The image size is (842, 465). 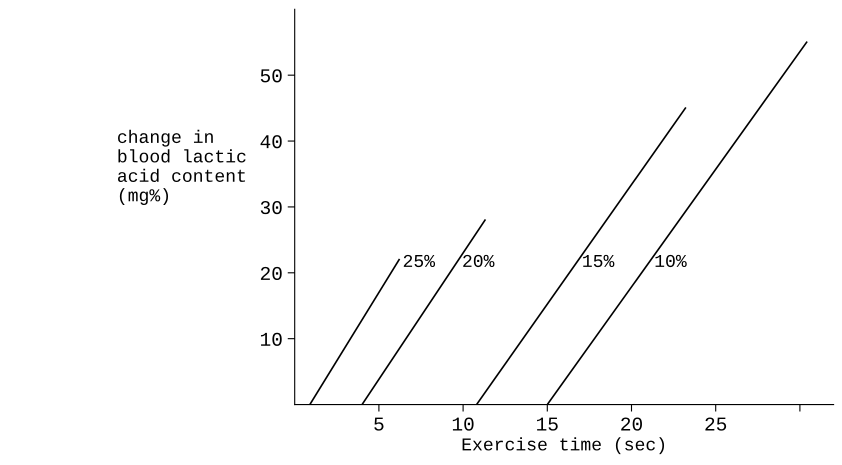 I want to click on y-axis-title: change in blood lactic acid content (mg%), so click(x=182, y=167).